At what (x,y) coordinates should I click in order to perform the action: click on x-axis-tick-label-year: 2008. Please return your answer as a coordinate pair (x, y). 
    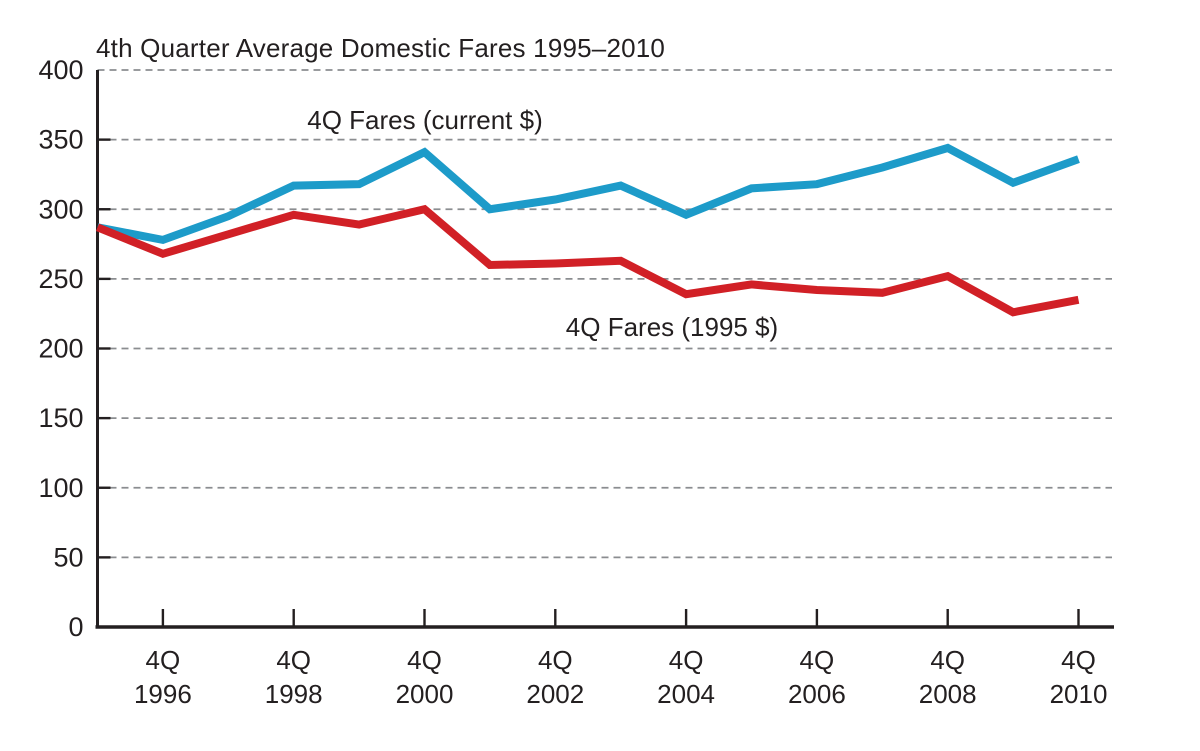
    Looking at the image, I should click on (948, 694).